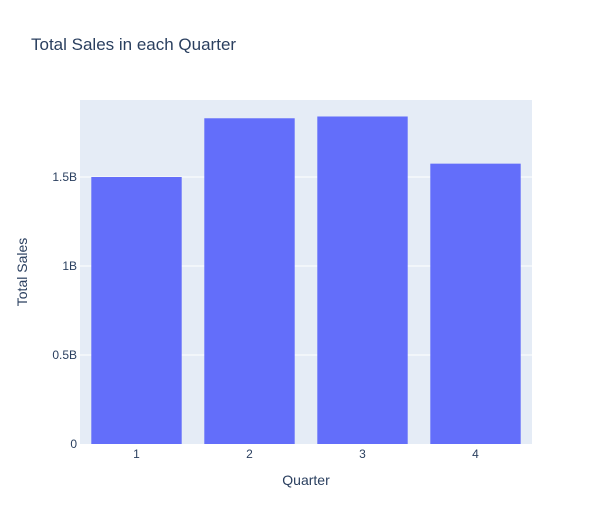  What do you see at coordinates (362, 454) in the screenshot?
I see `x-tick-label: 3` at bounding box center [362, 454].